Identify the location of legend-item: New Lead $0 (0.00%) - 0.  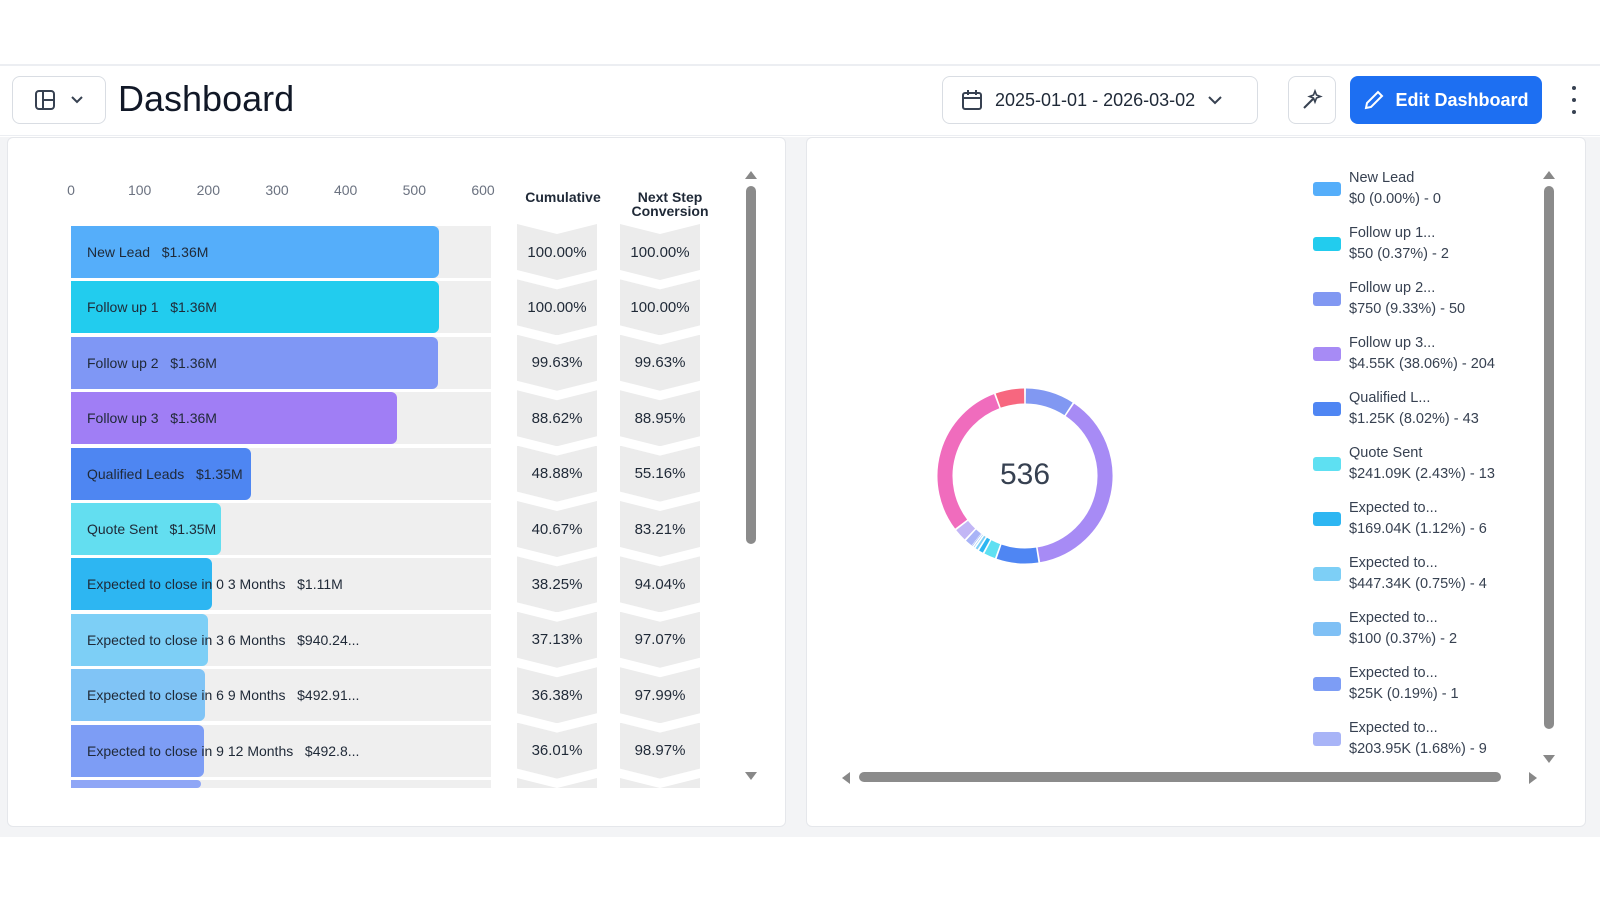
(1377, 189).